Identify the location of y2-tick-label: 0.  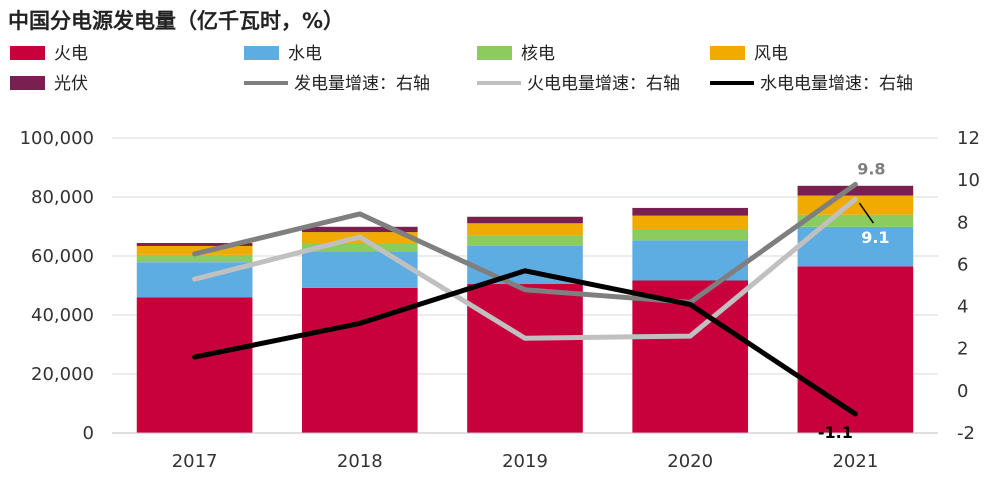
(962, 391).